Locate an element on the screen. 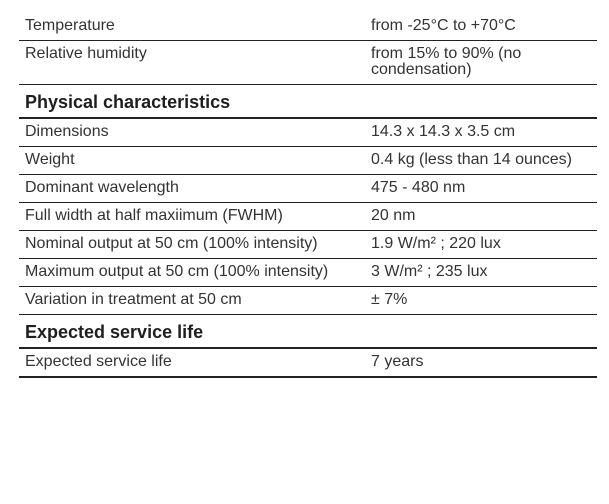 Image resolution: width=609 pixels, height=504 pixels. spec-label: Variation in treatment at 50 cm is located at coordinates (190, 300).